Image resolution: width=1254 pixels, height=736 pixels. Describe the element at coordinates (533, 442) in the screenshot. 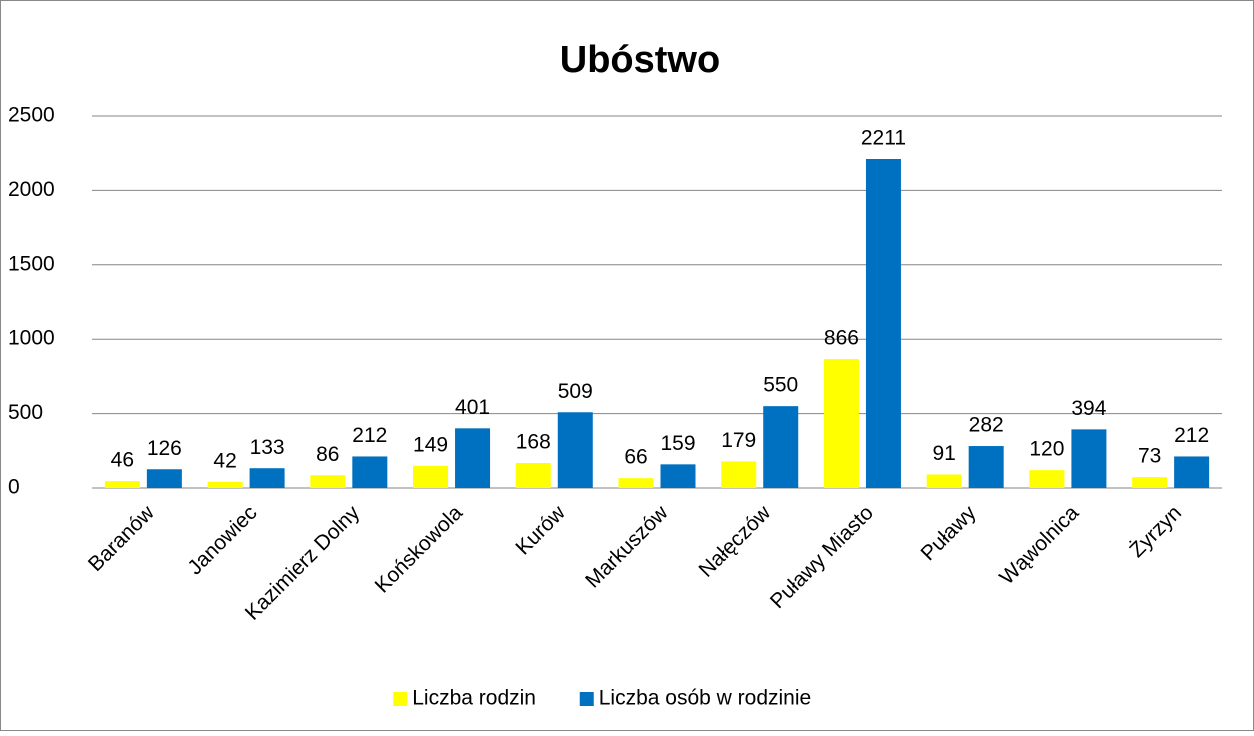

I see `data-label: 168` at that location.